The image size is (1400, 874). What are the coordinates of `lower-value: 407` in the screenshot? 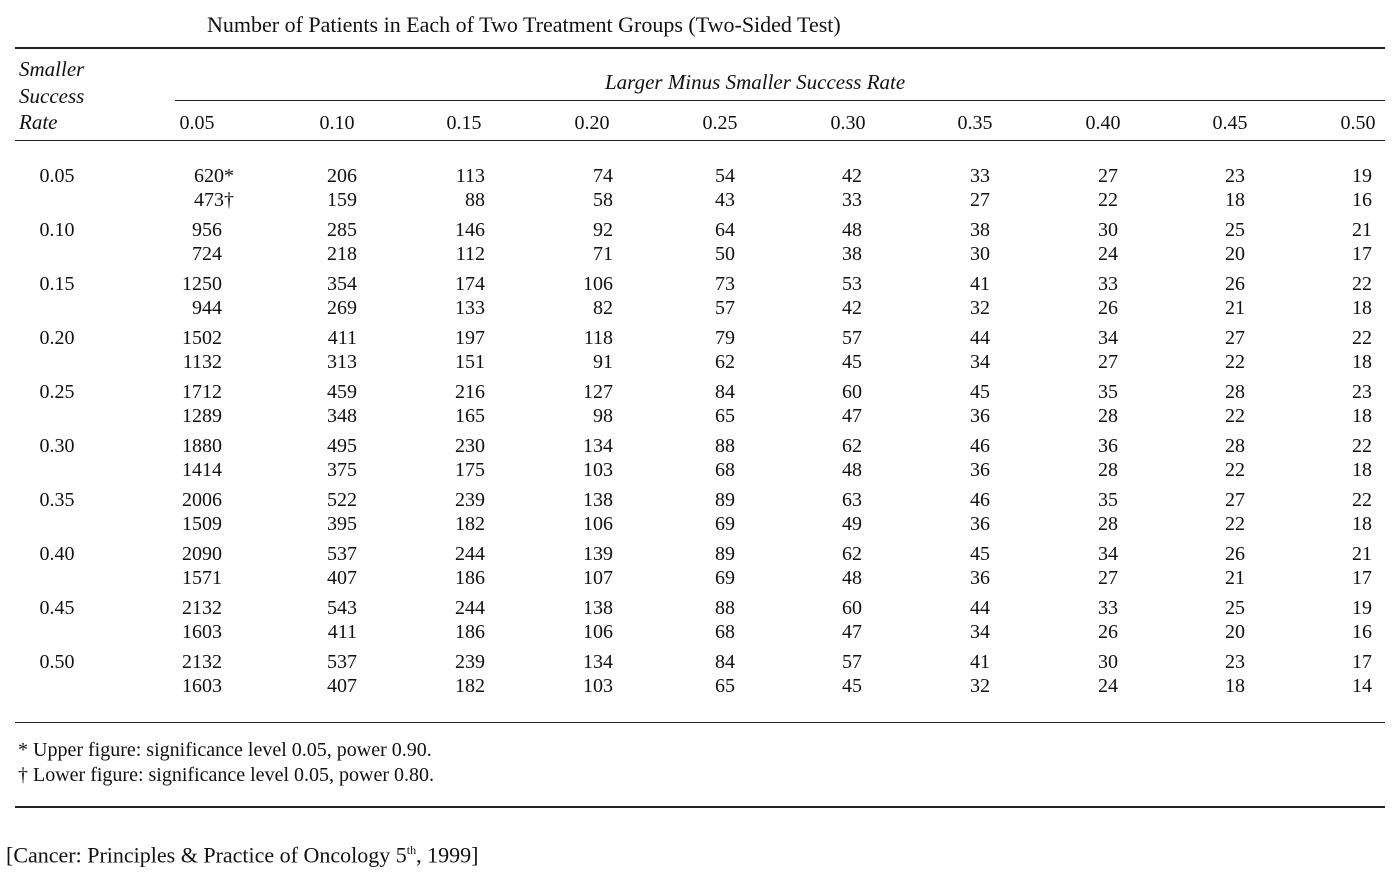 It's located at (342, 686).